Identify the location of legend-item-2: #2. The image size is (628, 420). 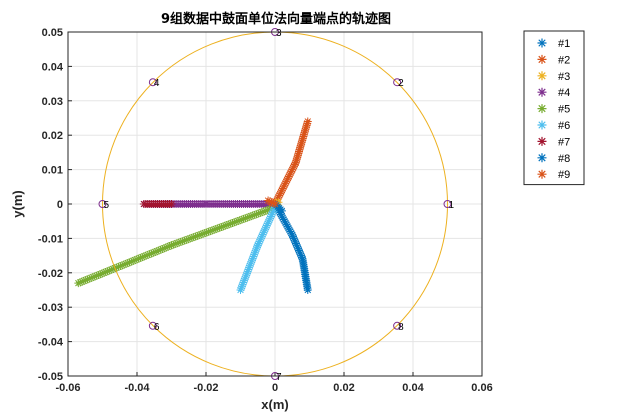
(553, 60).